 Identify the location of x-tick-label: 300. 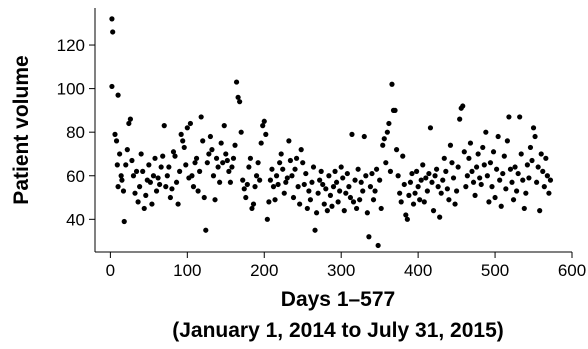
(341, 270).